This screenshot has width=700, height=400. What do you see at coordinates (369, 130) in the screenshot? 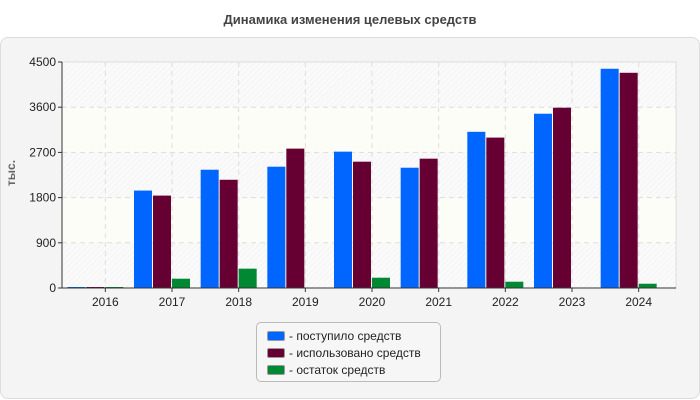
I see `plot-band` at bounding box center [369, 130].